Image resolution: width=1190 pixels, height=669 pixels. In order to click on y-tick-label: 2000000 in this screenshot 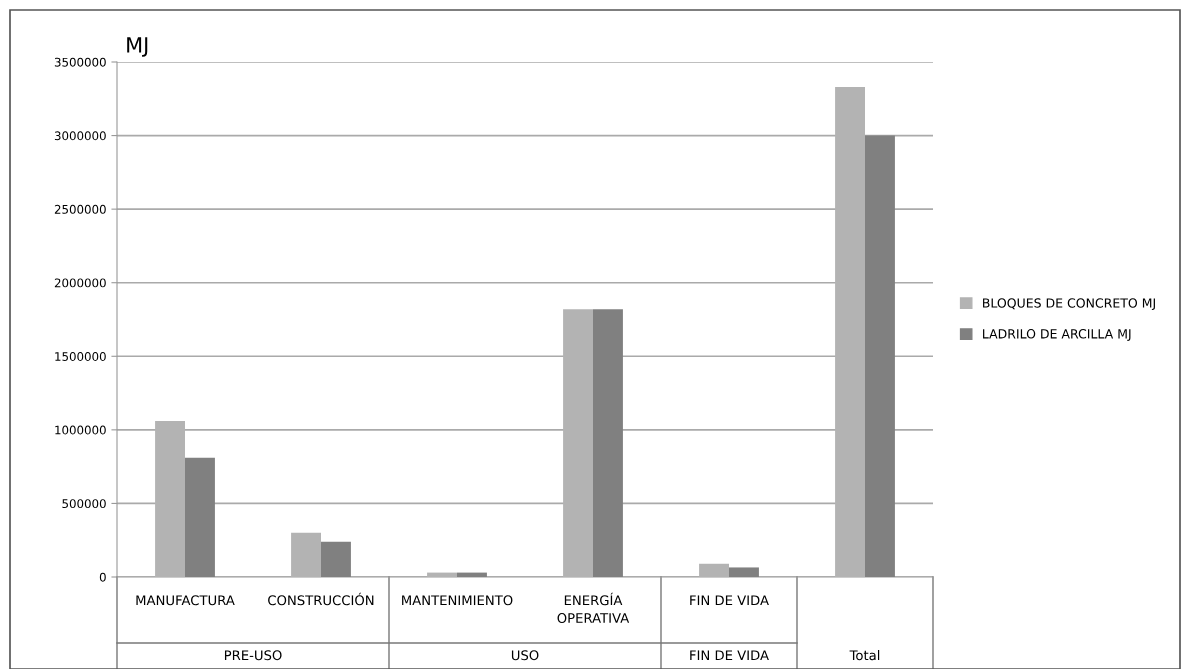, I will do `click(80, 283)`.